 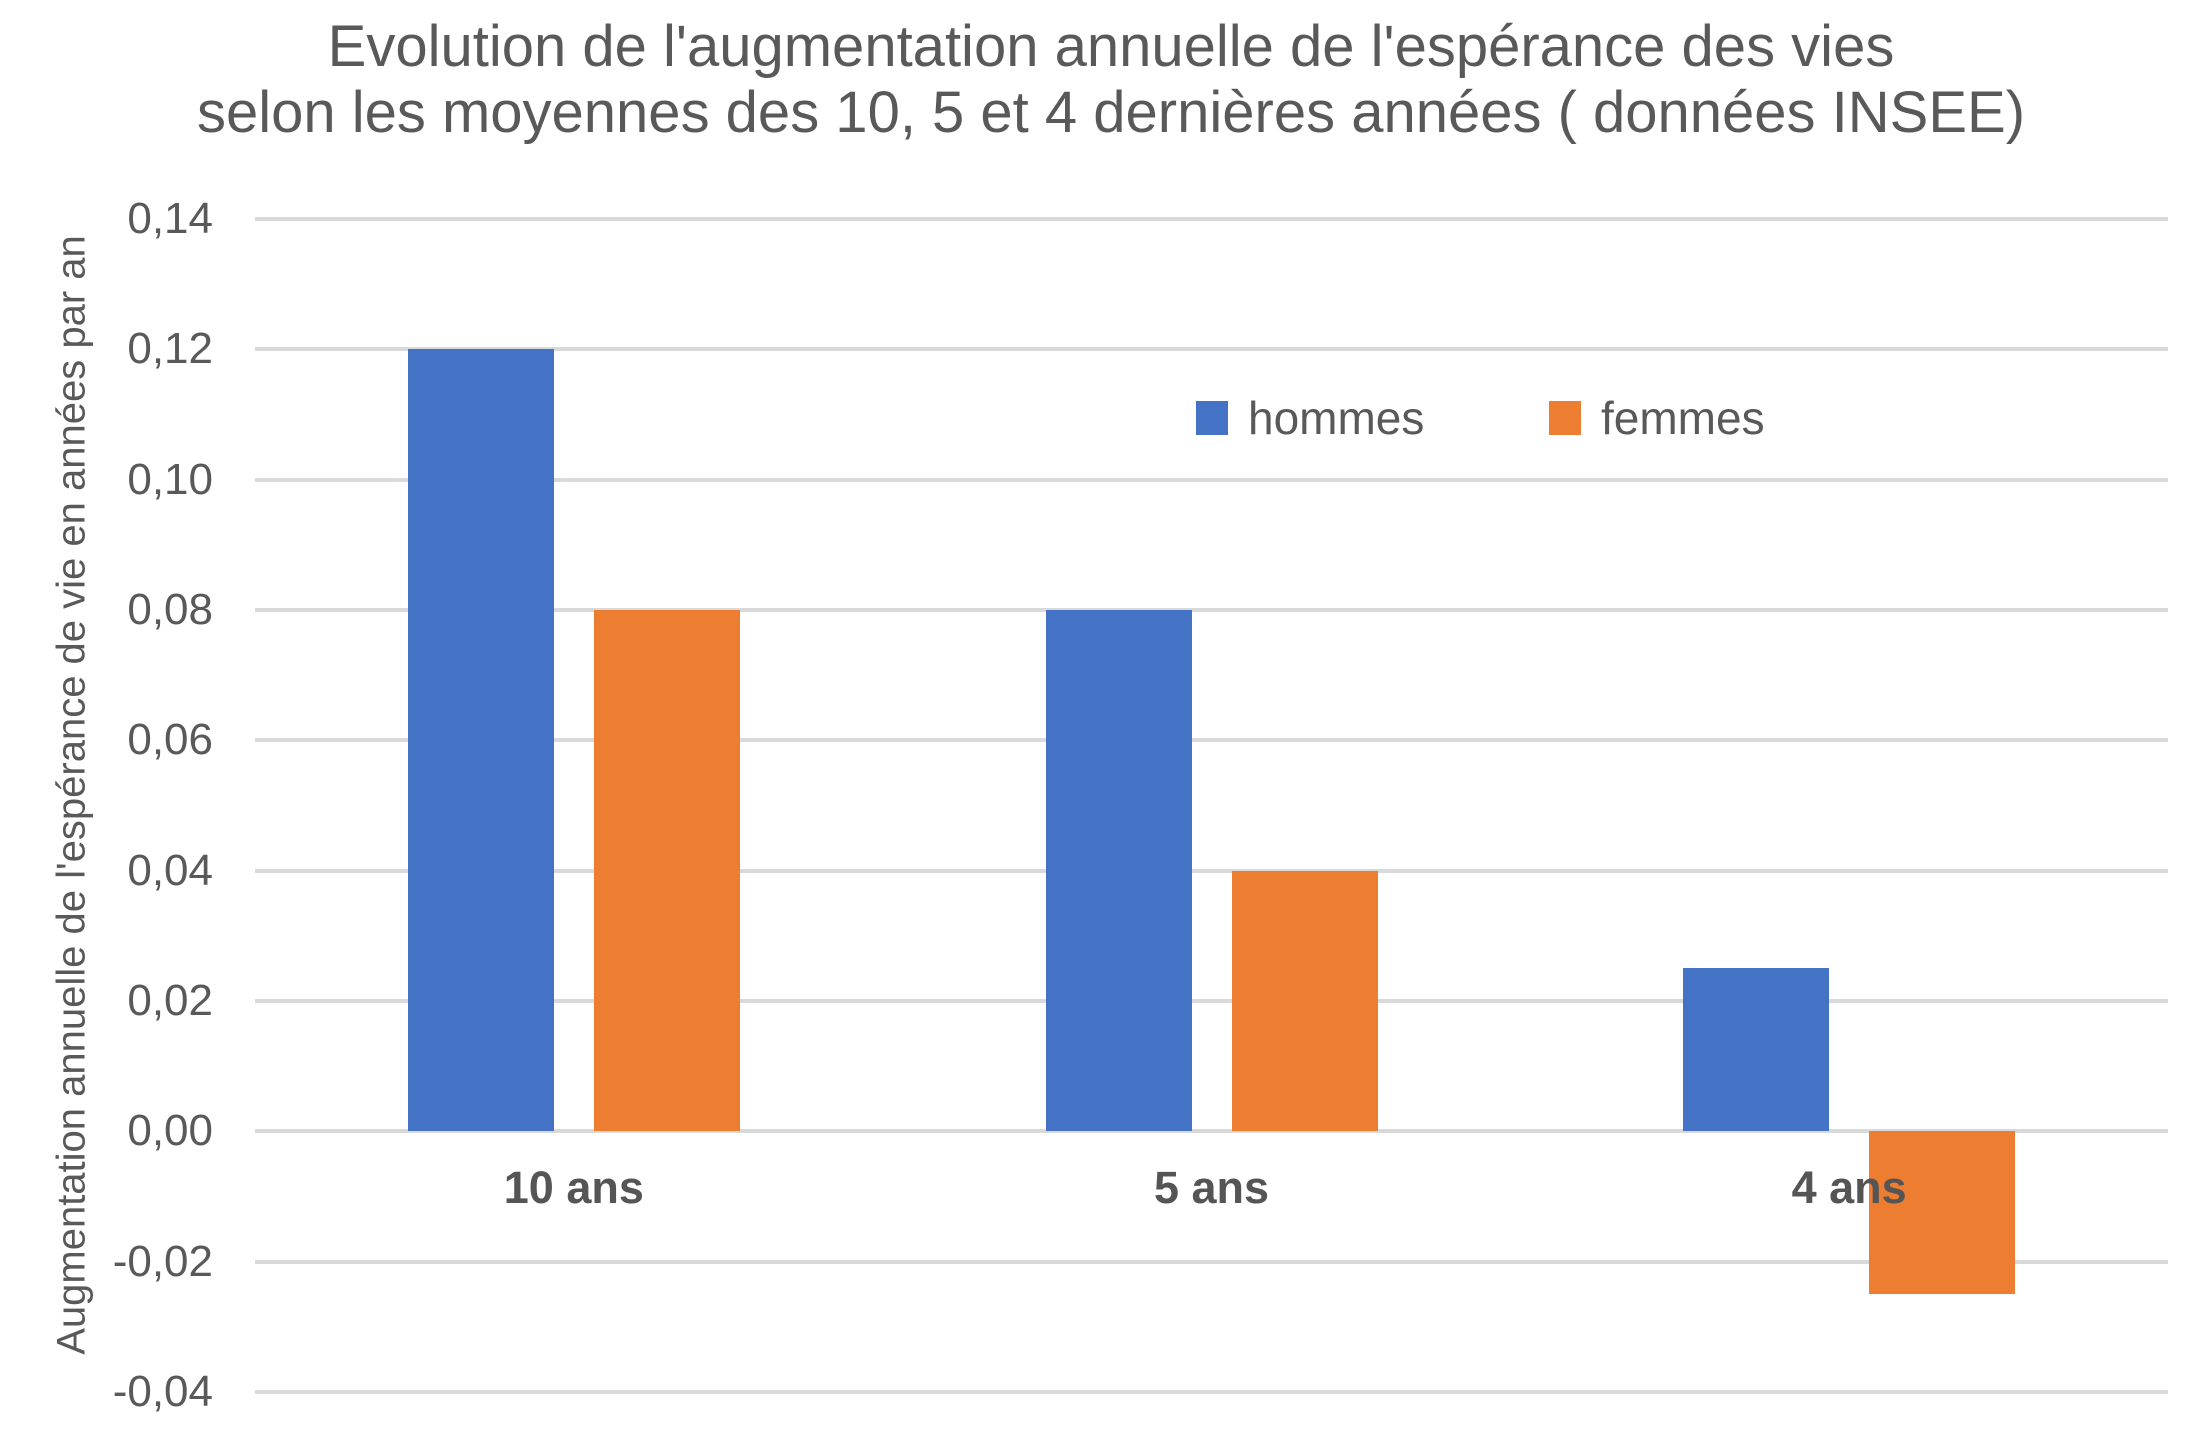 I want to click on bar-femmes-4-ans, so click(x=1942, y=1213).